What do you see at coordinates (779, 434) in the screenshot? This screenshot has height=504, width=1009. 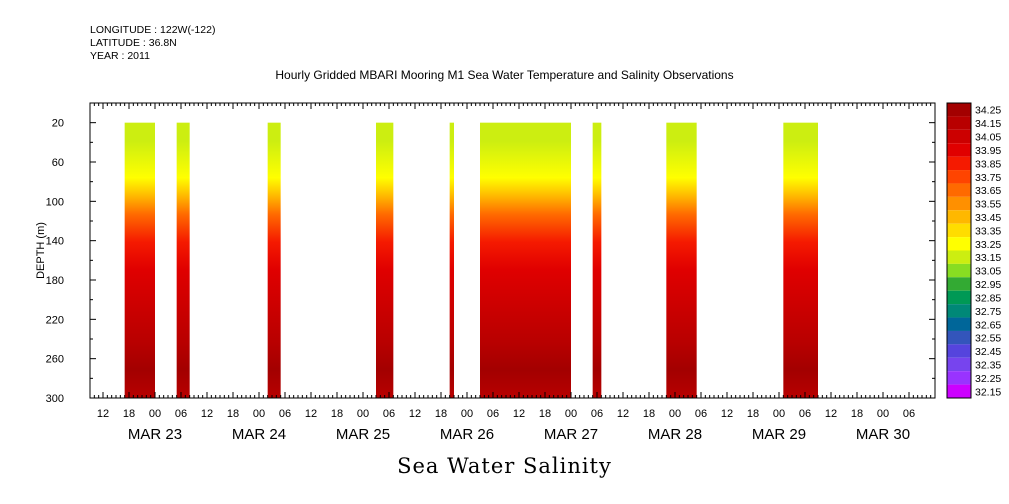 I see `x-day-label: MAR 29` at bounding box center [779, 434].